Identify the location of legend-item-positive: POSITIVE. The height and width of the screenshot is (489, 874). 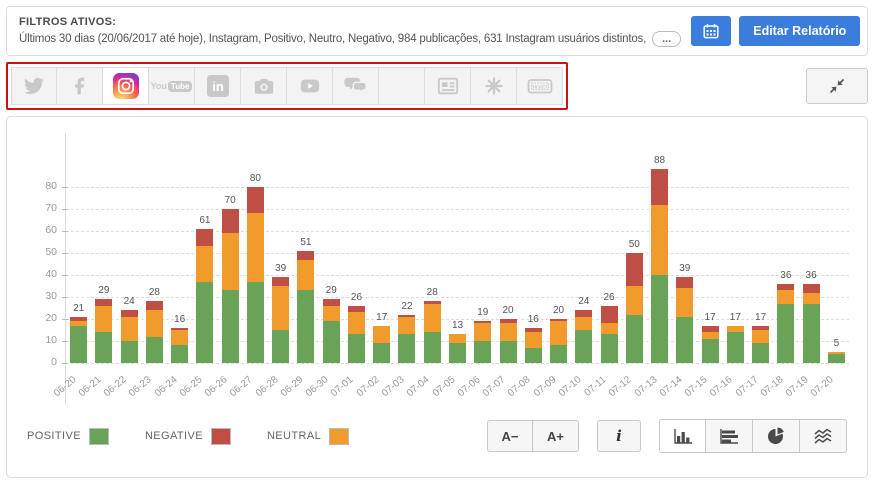
(68, 436).